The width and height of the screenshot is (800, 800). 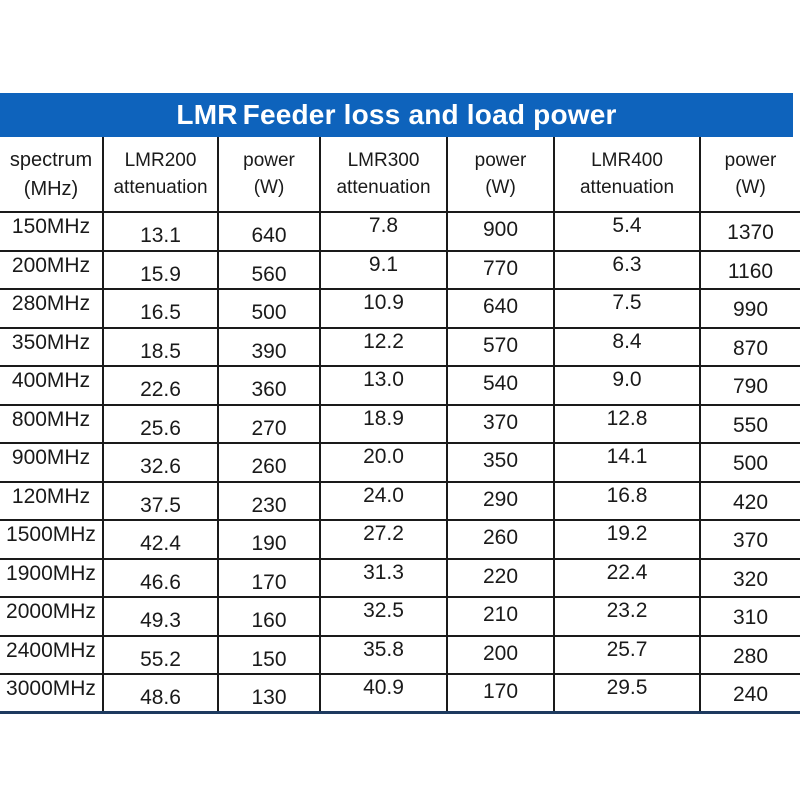 What do you see at coordinates (400, 655) in the screenshot?
I see `table-row: 2400MHz 55.2 150 35.8 200 25.7 280` at bounding box center [400, 655].